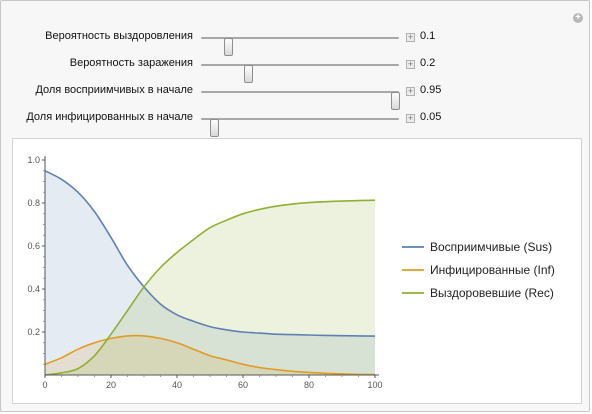  I want to click on legend-label: Восприимчивые (Sus), so click(491, 247).